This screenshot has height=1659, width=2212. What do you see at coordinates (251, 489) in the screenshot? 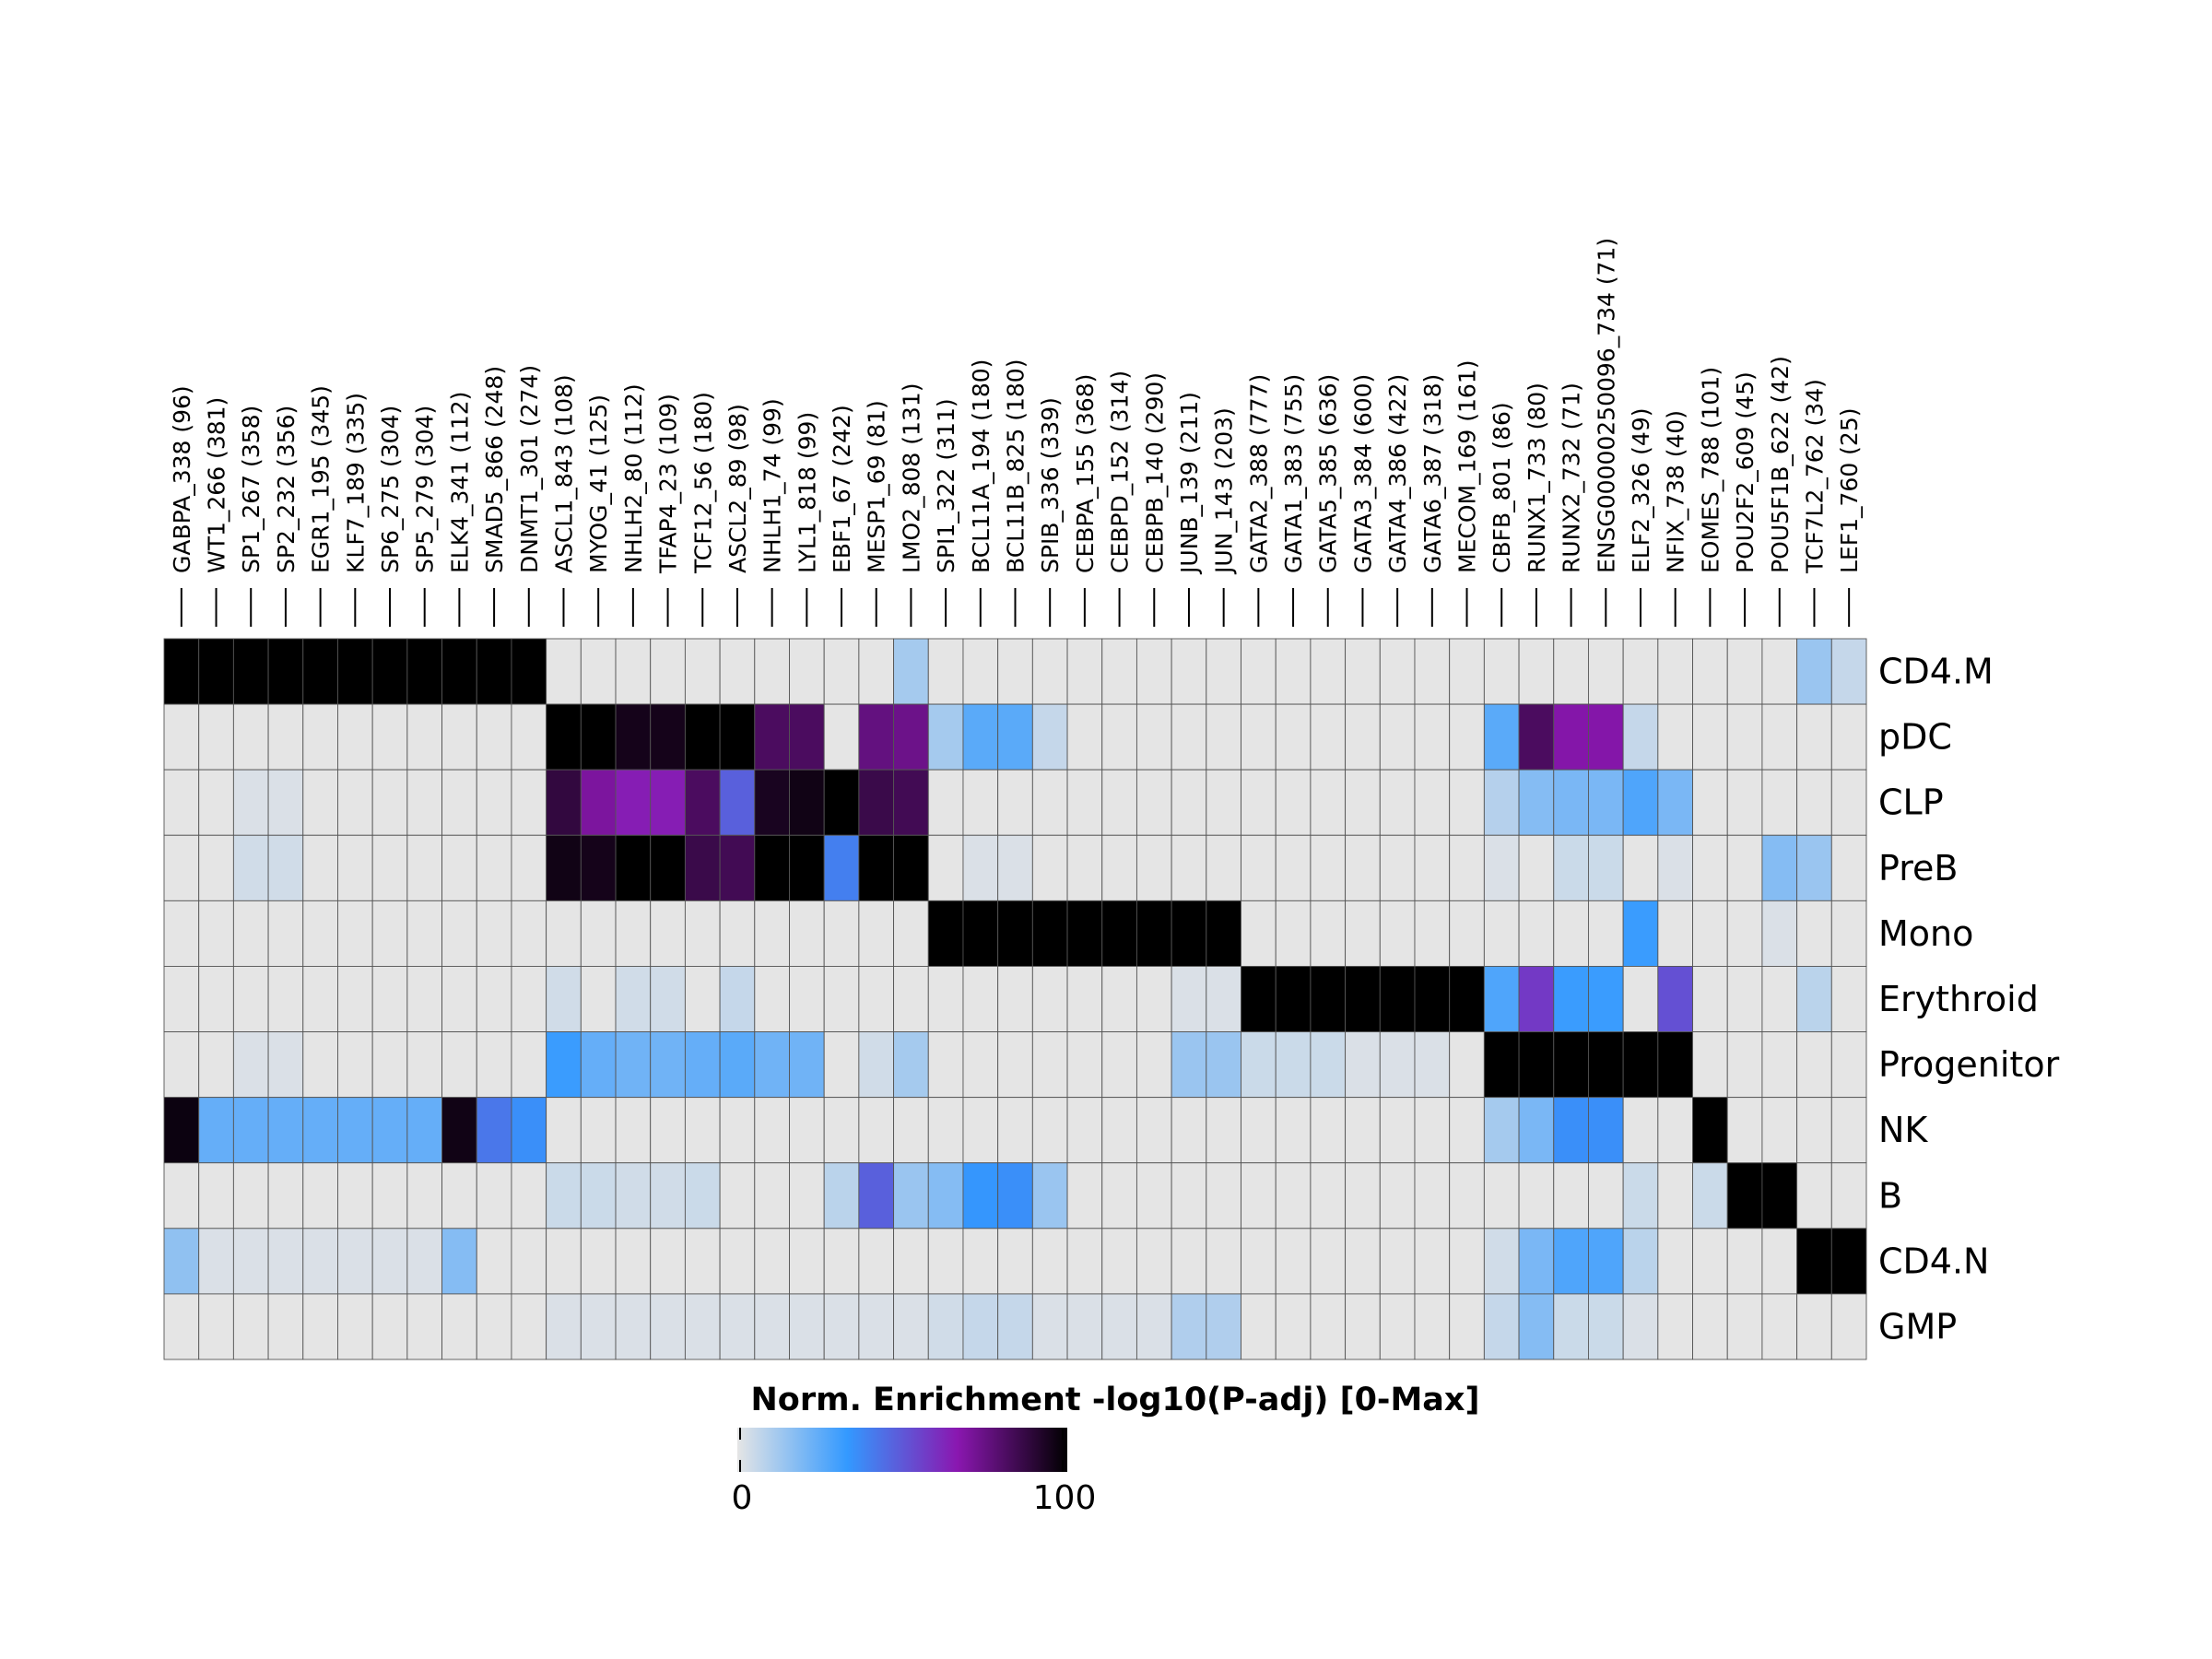
I see `column-label: SP1_267 (358)` at bounding box center [251, 489].